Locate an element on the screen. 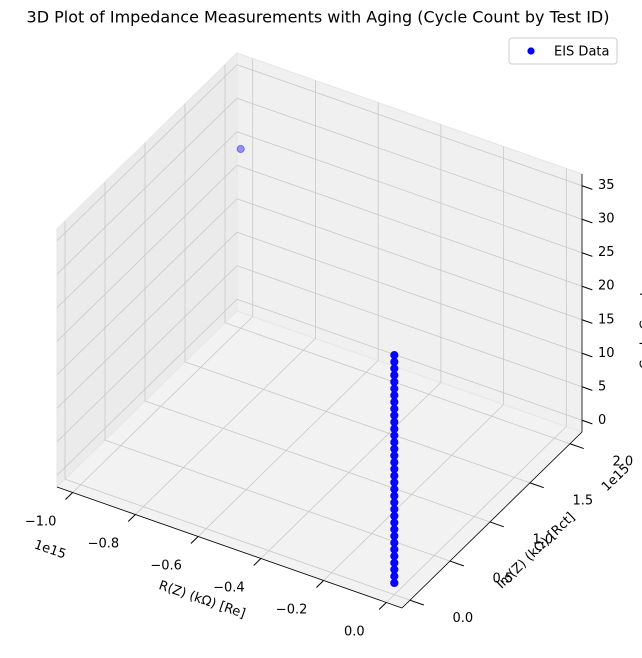 The width and height of the screenshot is (642, 658). z-tick-label: 20 is located at coordinates (606, 286).